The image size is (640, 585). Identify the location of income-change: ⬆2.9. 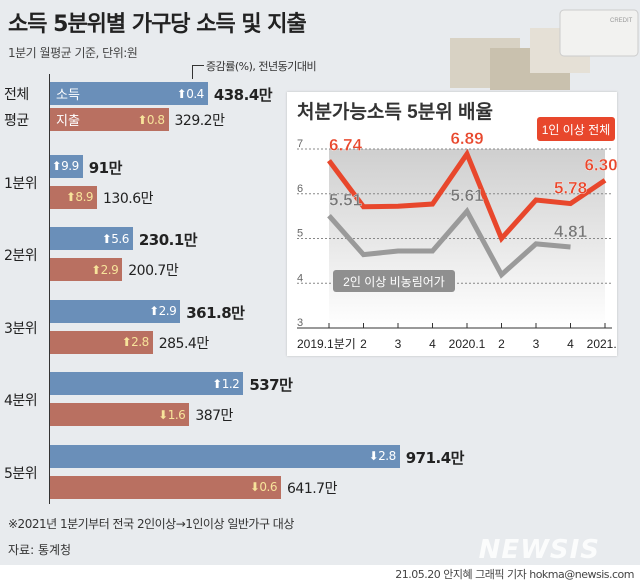
(163, 311).